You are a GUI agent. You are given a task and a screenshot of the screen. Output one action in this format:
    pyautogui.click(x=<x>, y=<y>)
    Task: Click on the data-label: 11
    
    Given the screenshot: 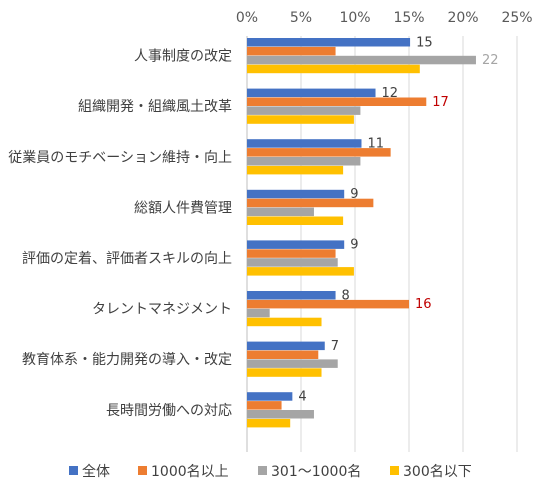 What is the action you would take?
    pyautogui.click(x=375, y=143)
    